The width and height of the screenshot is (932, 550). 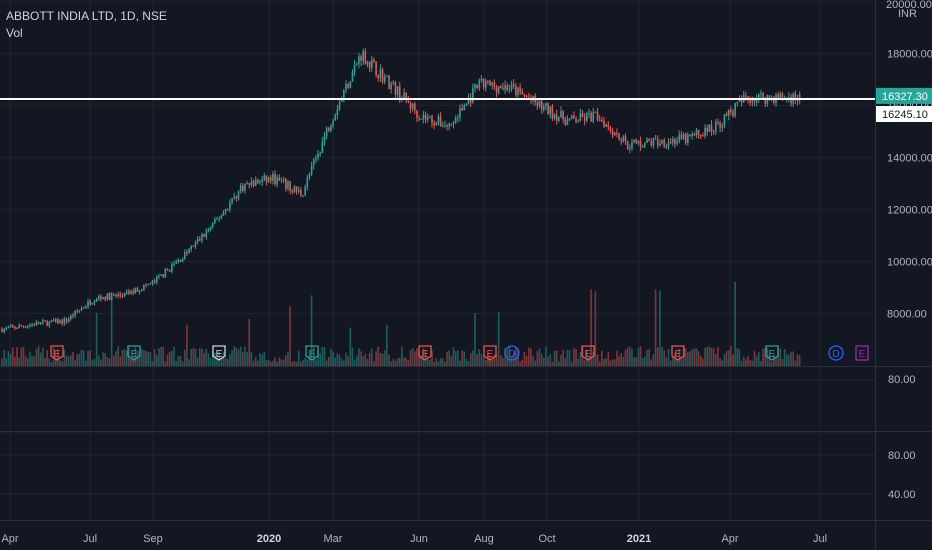 I want to click on event-letter: D, so click(x=511, y=354).